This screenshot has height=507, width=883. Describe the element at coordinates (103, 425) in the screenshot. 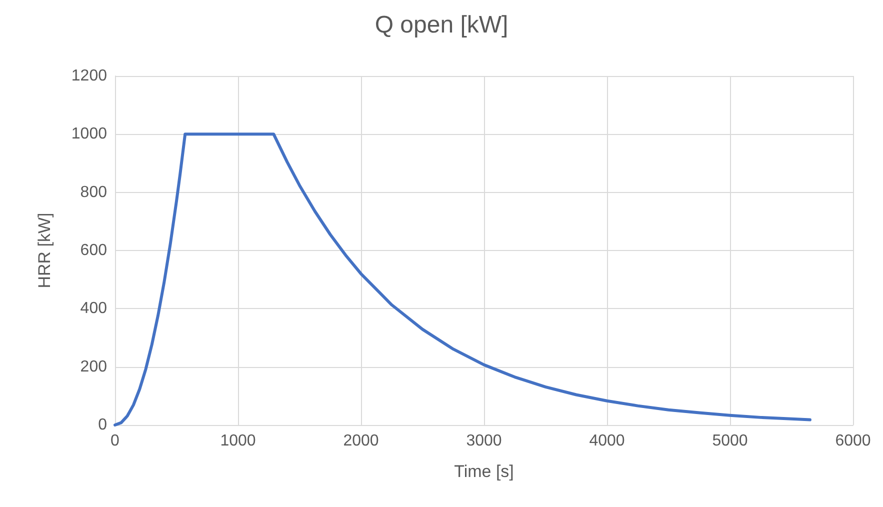

I see `y-tick-label: 0` at that location.